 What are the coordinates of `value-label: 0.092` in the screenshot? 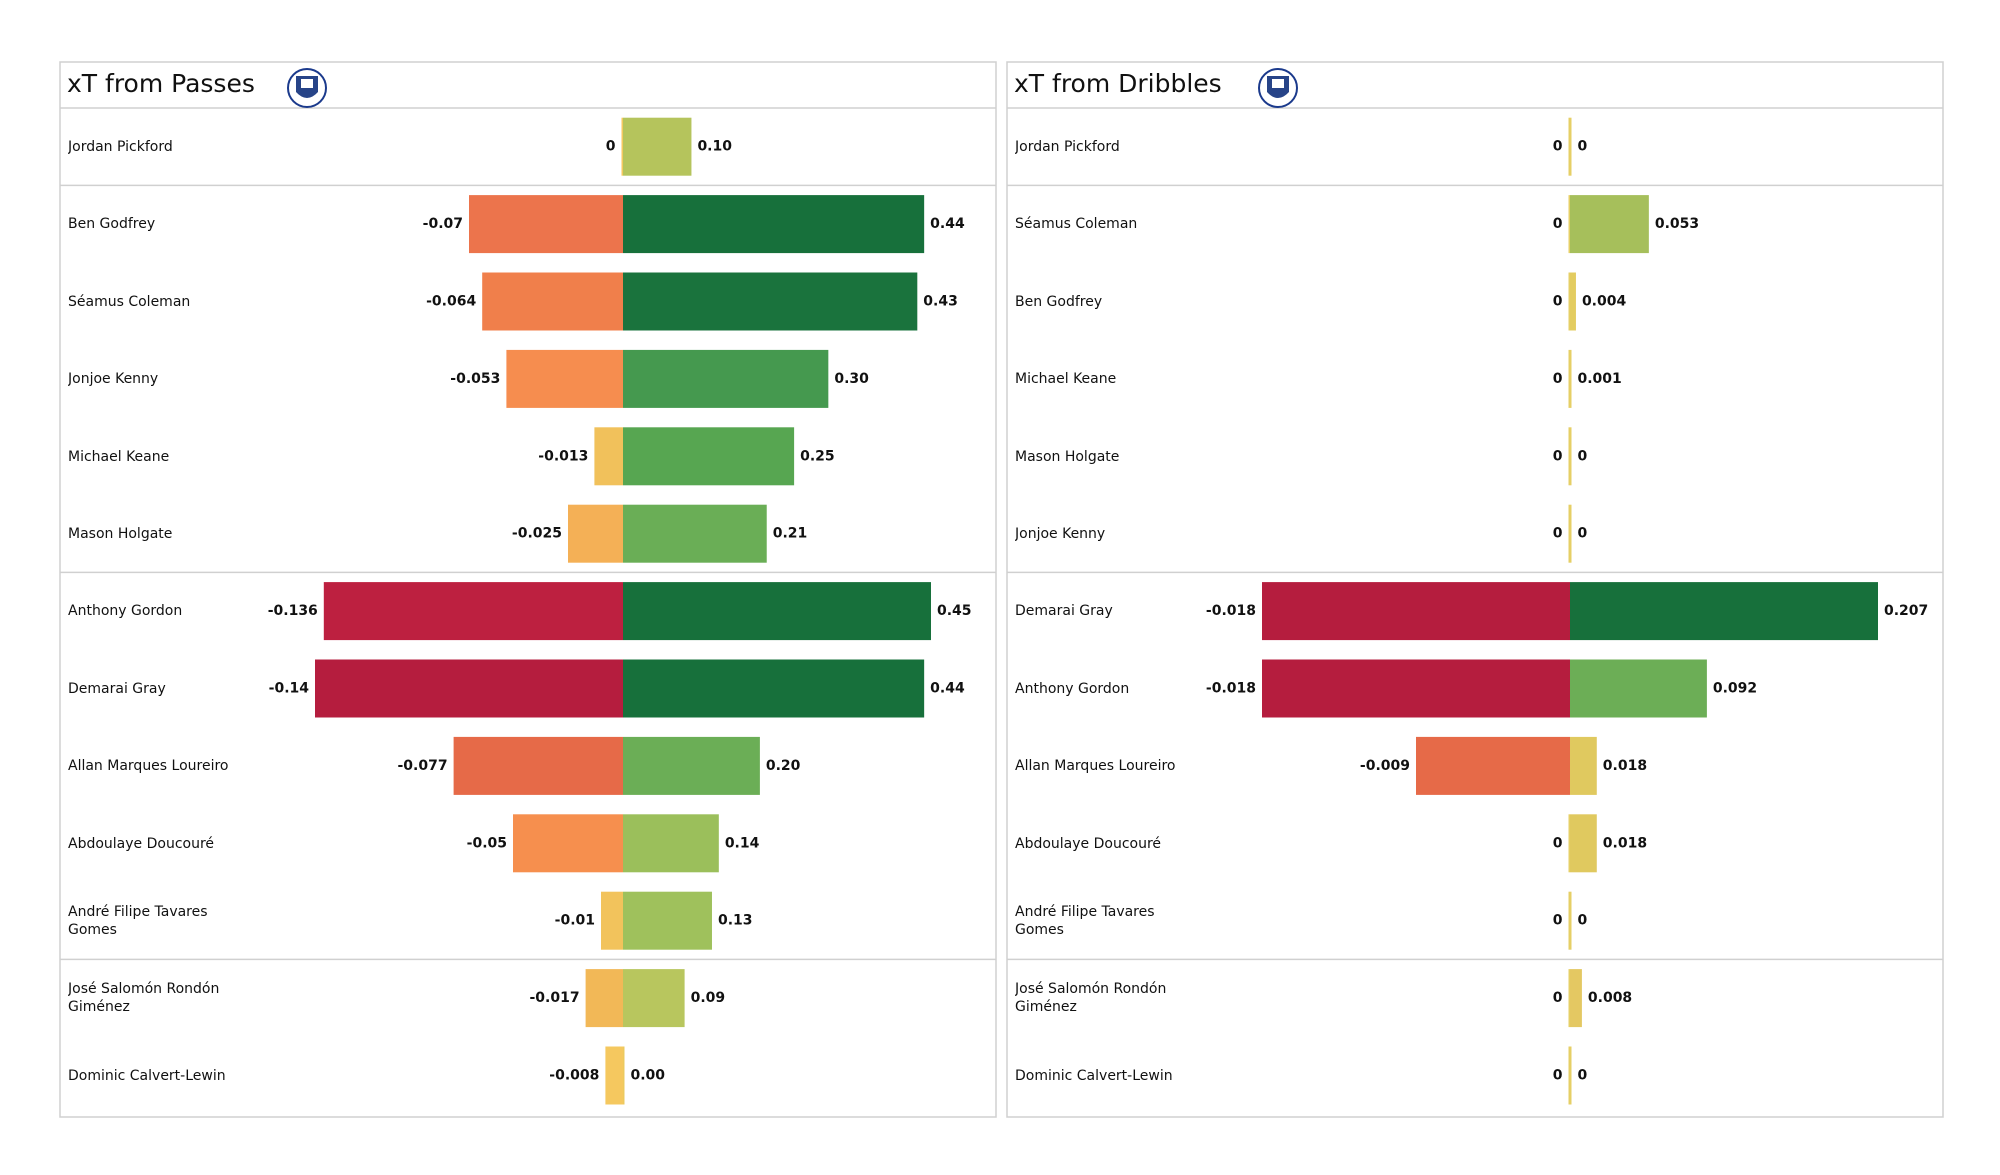 It's located at (1735, 689).